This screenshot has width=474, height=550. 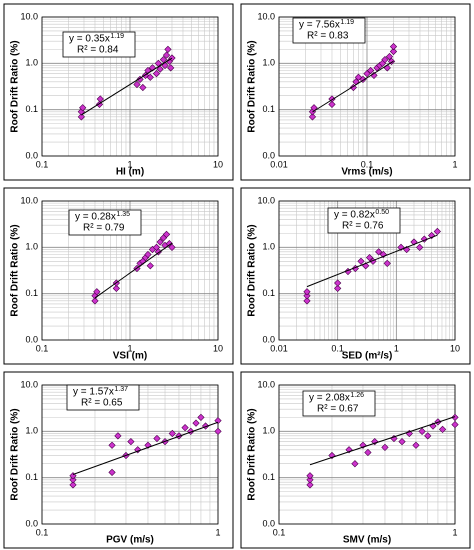 I want to click on annotation-r2: R² = 0.84, so click(x=98, y=50).